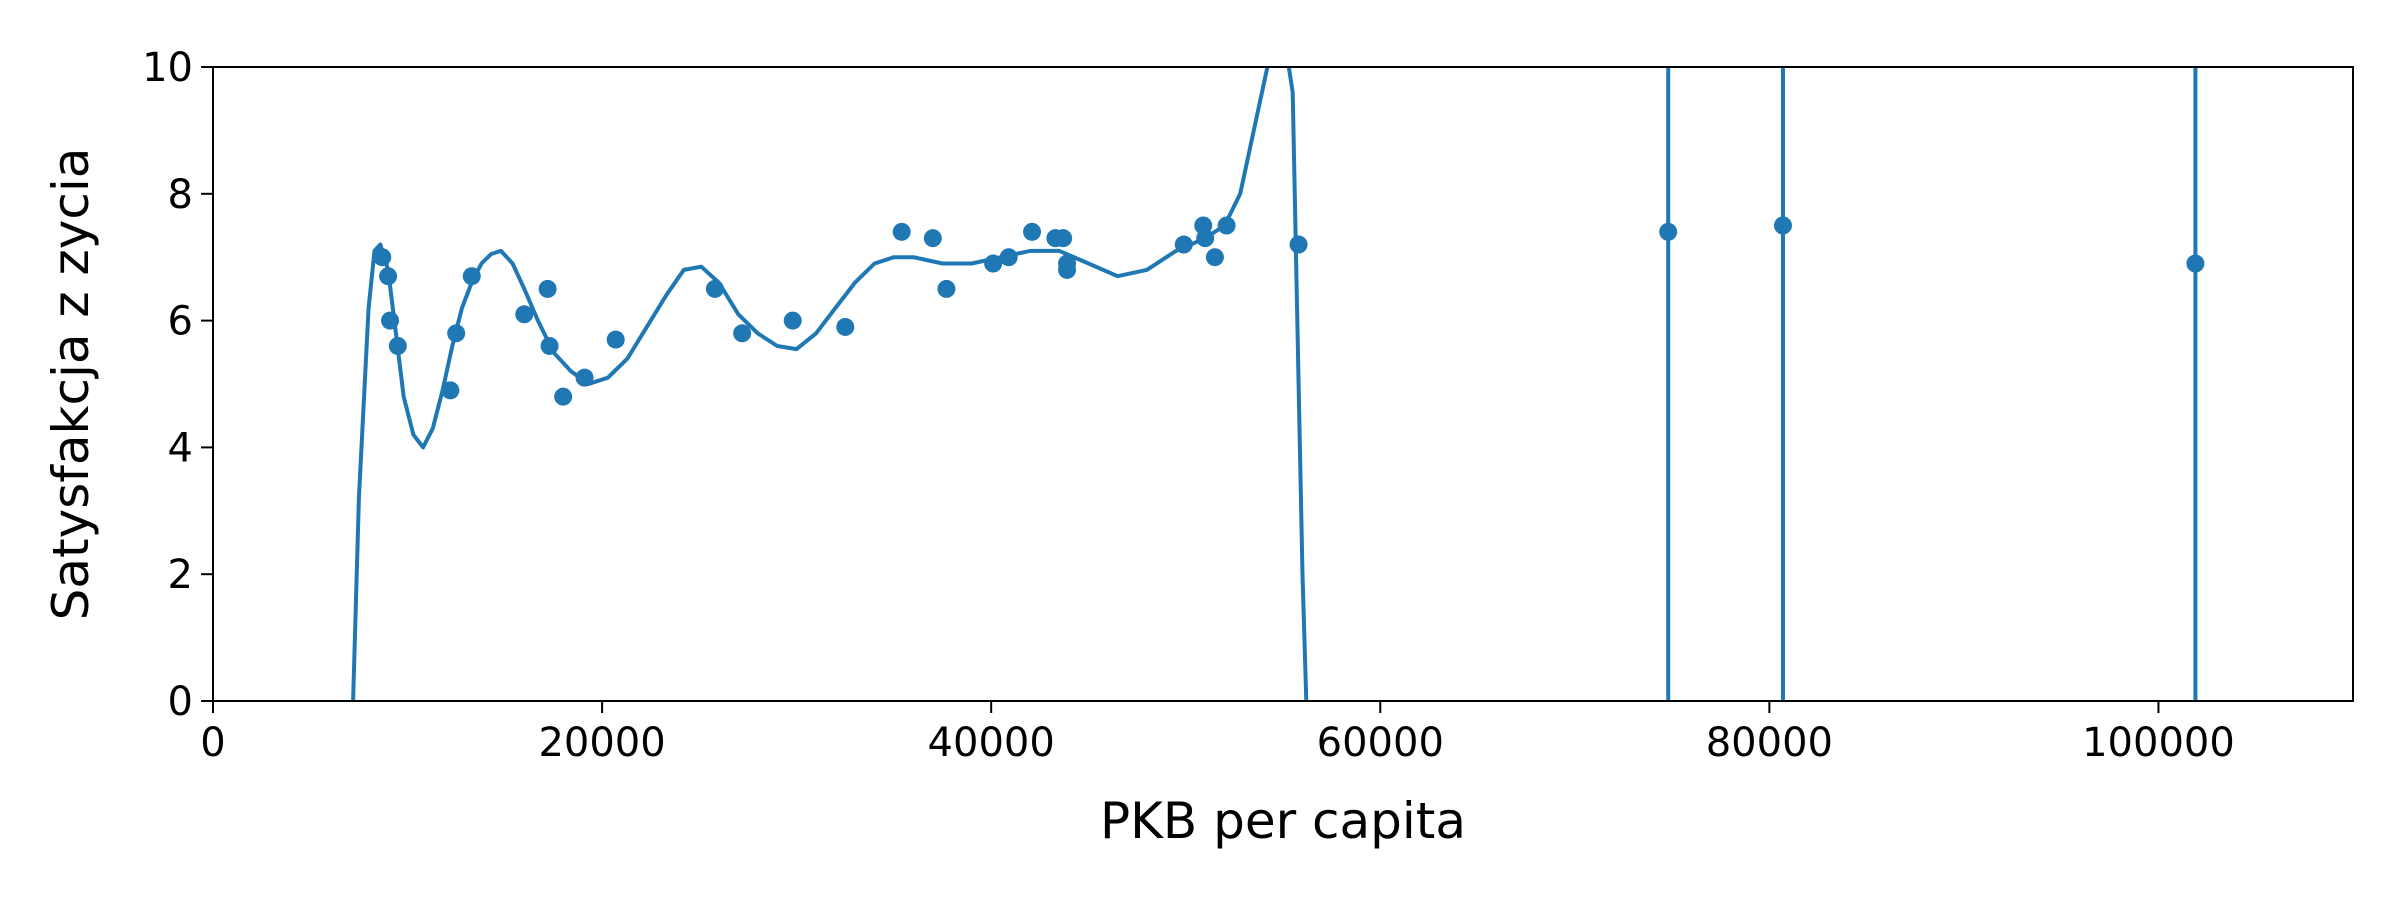 This screenshot has height=900, width=2400. I want to click on x-axis: 0 20000 40000 60000 80000 100000, so click(1217, 733).